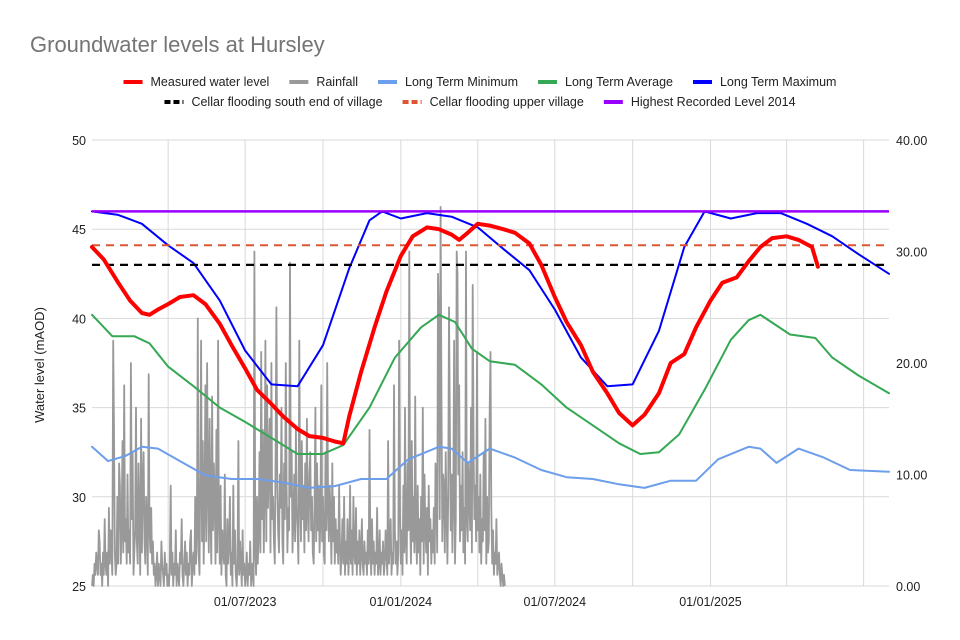 This screenshot has height=640, width=960. I want to click on y2-tick-label: 40.00, so click(911, 141).